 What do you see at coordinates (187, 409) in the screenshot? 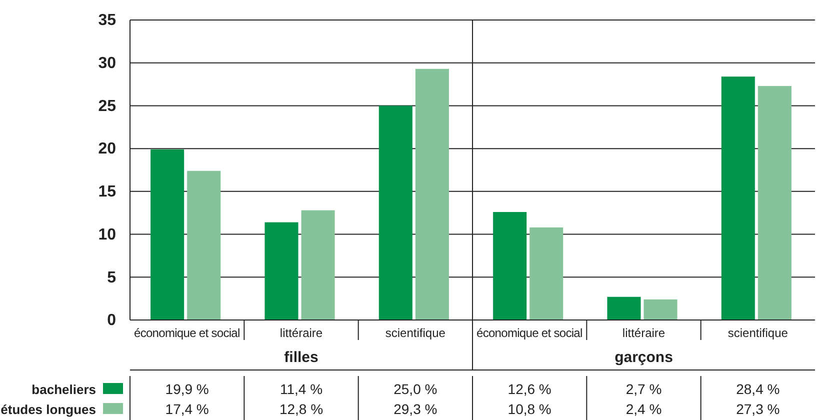
I see `data-label: 17,4 %` at bounding box center [187, 409].